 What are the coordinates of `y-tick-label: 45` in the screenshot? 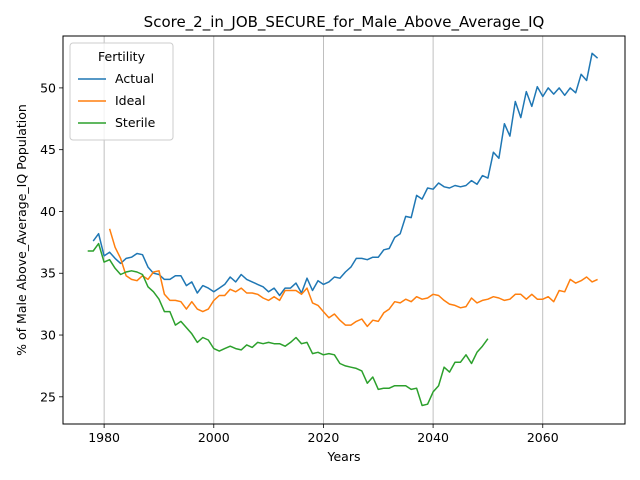 It's located at (48, 149).